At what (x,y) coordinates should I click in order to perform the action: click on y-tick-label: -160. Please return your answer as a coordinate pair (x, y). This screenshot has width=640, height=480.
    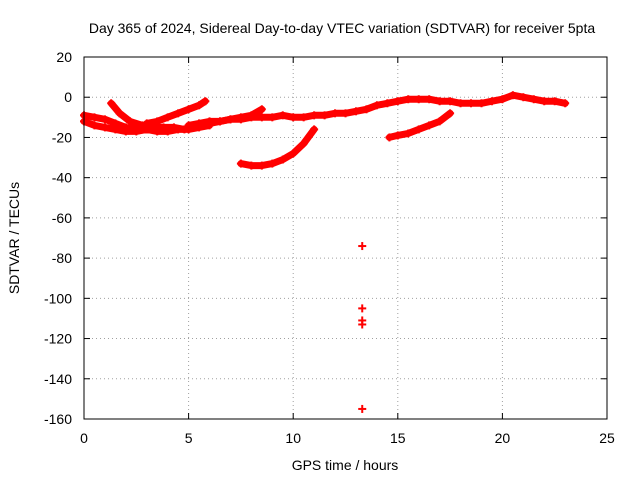
    Looking at the image, I should click on (58, 419).